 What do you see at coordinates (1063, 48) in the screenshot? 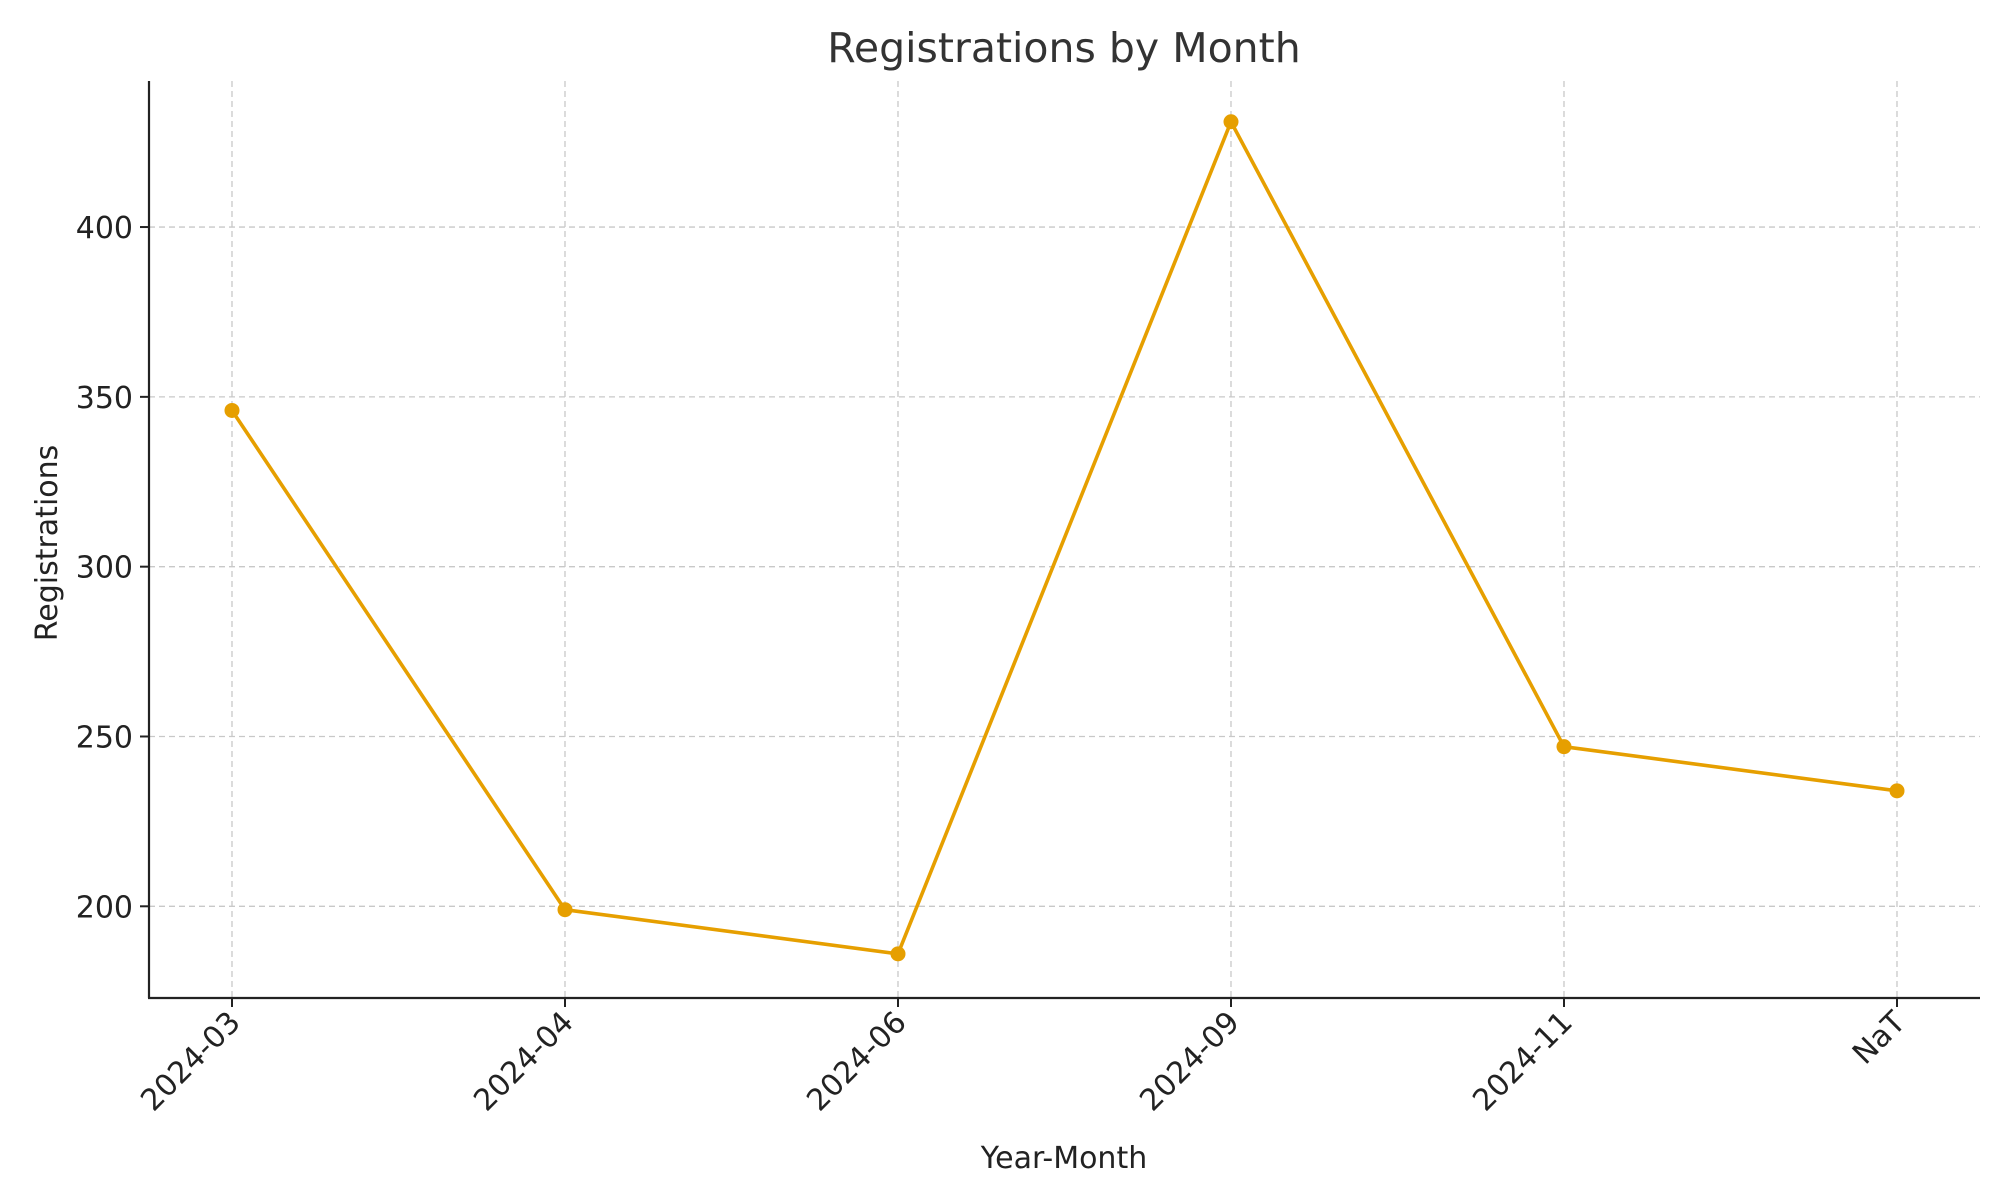
I see `chart-title: Registrations by Month` at bounding box center [1063, 48].